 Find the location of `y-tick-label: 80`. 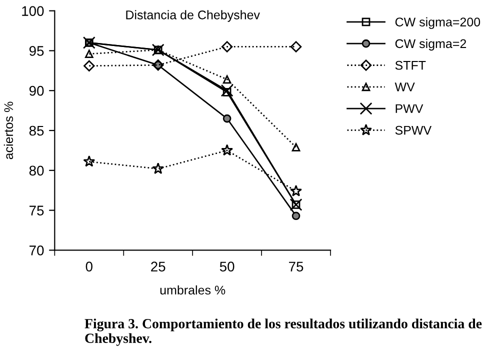

y-tick-label: 80 is located at coordinates (36, 171).